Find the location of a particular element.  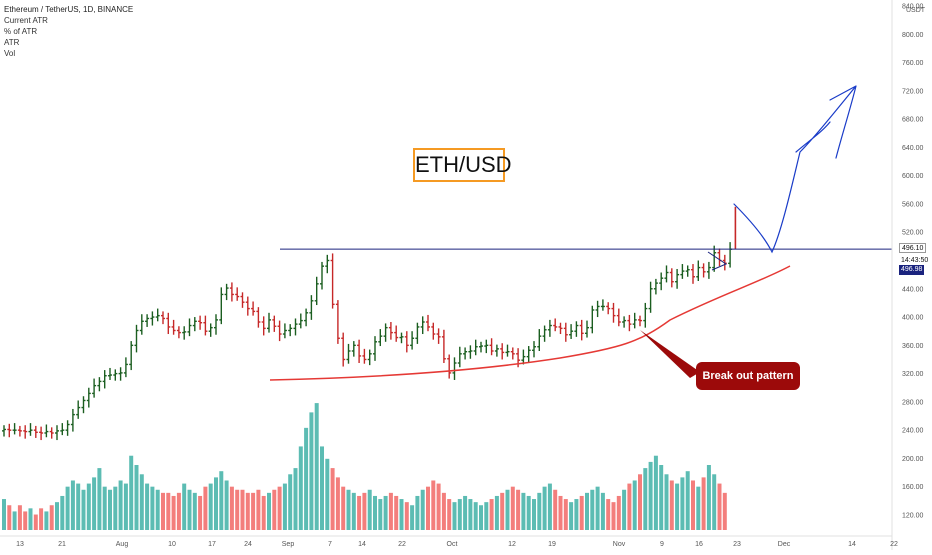

x-tick-label: 16 is located at coordinates (699, 544).